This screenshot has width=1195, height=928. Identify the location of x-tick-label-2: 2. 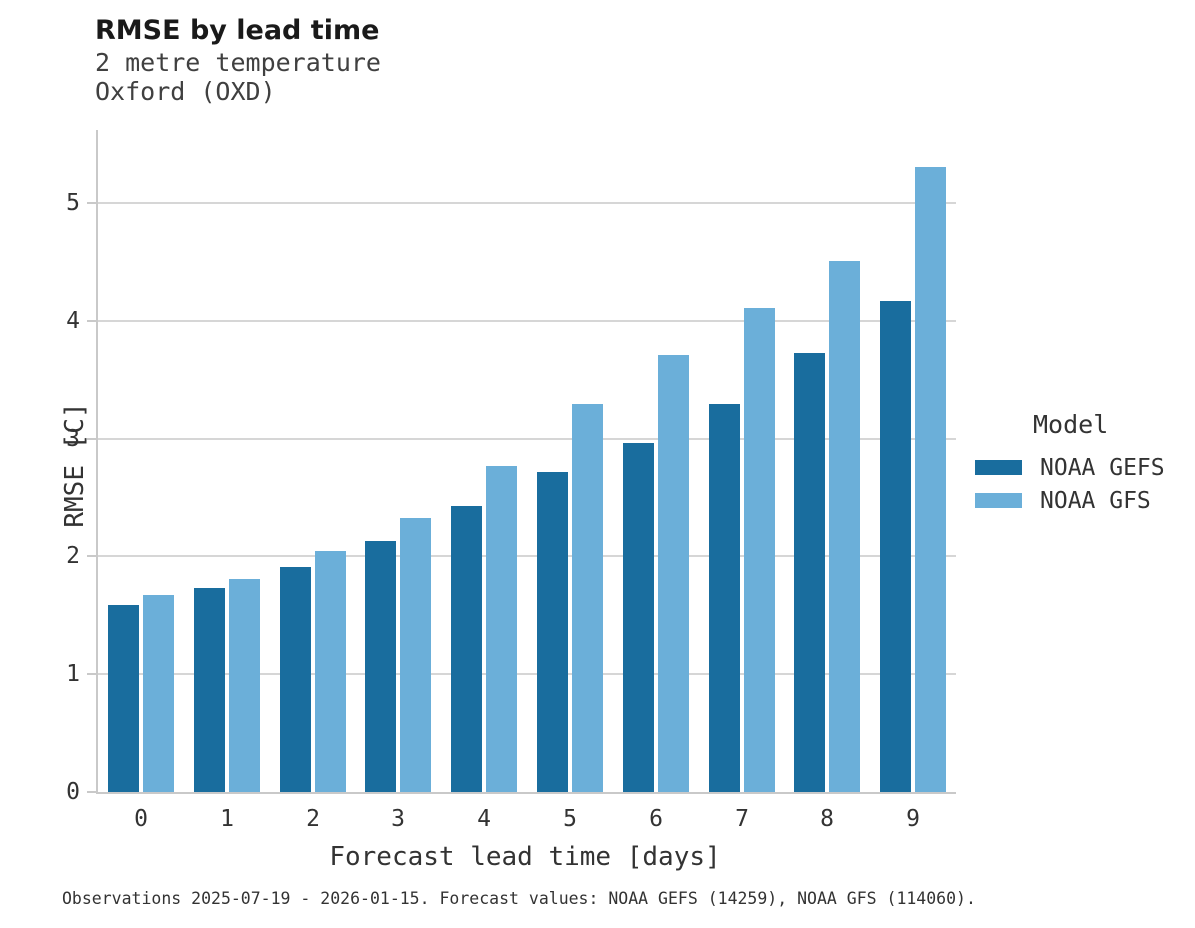
(313, 819).